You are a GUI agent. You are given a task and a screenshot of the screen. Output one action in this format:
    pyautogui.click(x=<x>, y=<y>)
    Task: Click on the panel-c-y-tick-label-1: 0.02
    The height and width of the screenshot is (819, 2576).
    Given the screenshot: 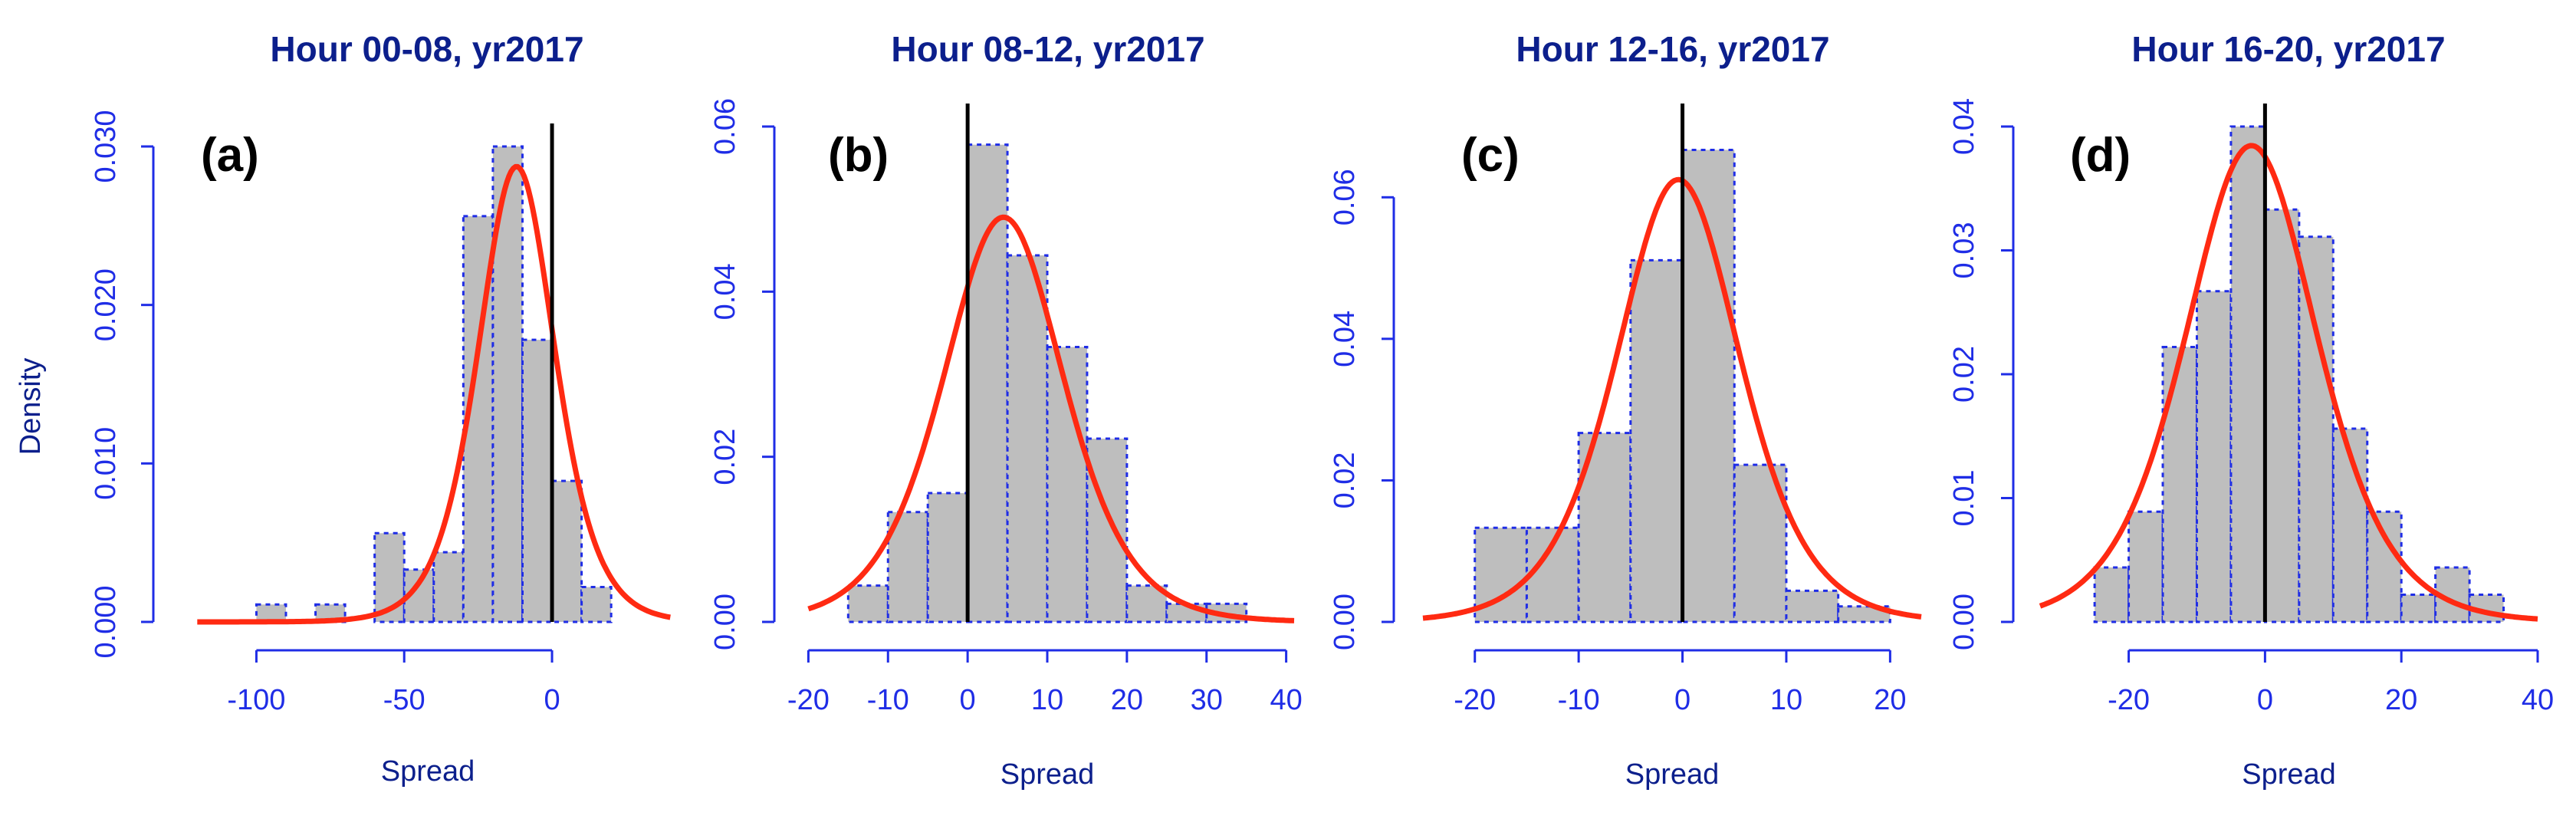 What is the action you would take?
    pyautogui.click(x=1345, y=480)
    